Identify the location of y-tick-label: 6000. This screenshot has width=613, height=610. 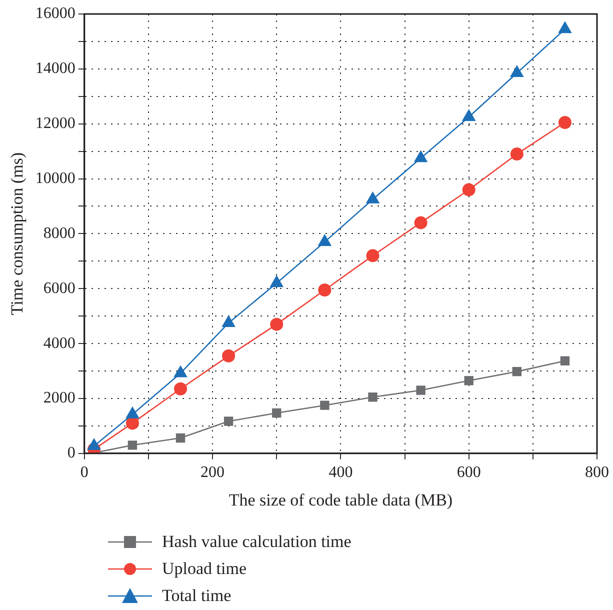
(59, 288).